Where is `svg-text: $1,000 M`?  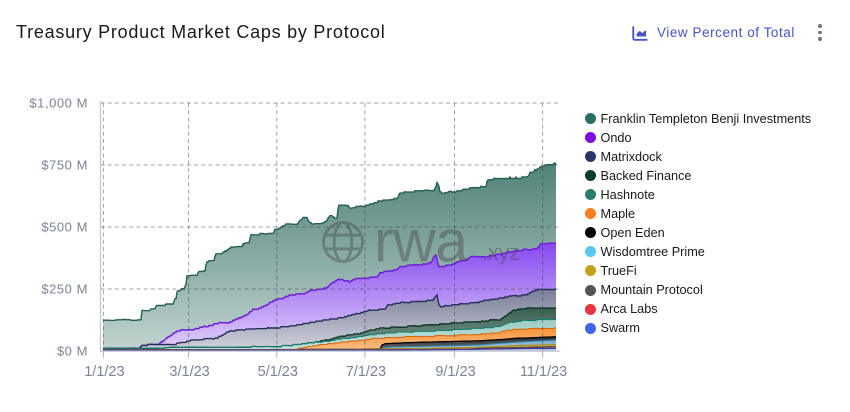
svg-text: $1,000 M is located at coordinates (58, 103).